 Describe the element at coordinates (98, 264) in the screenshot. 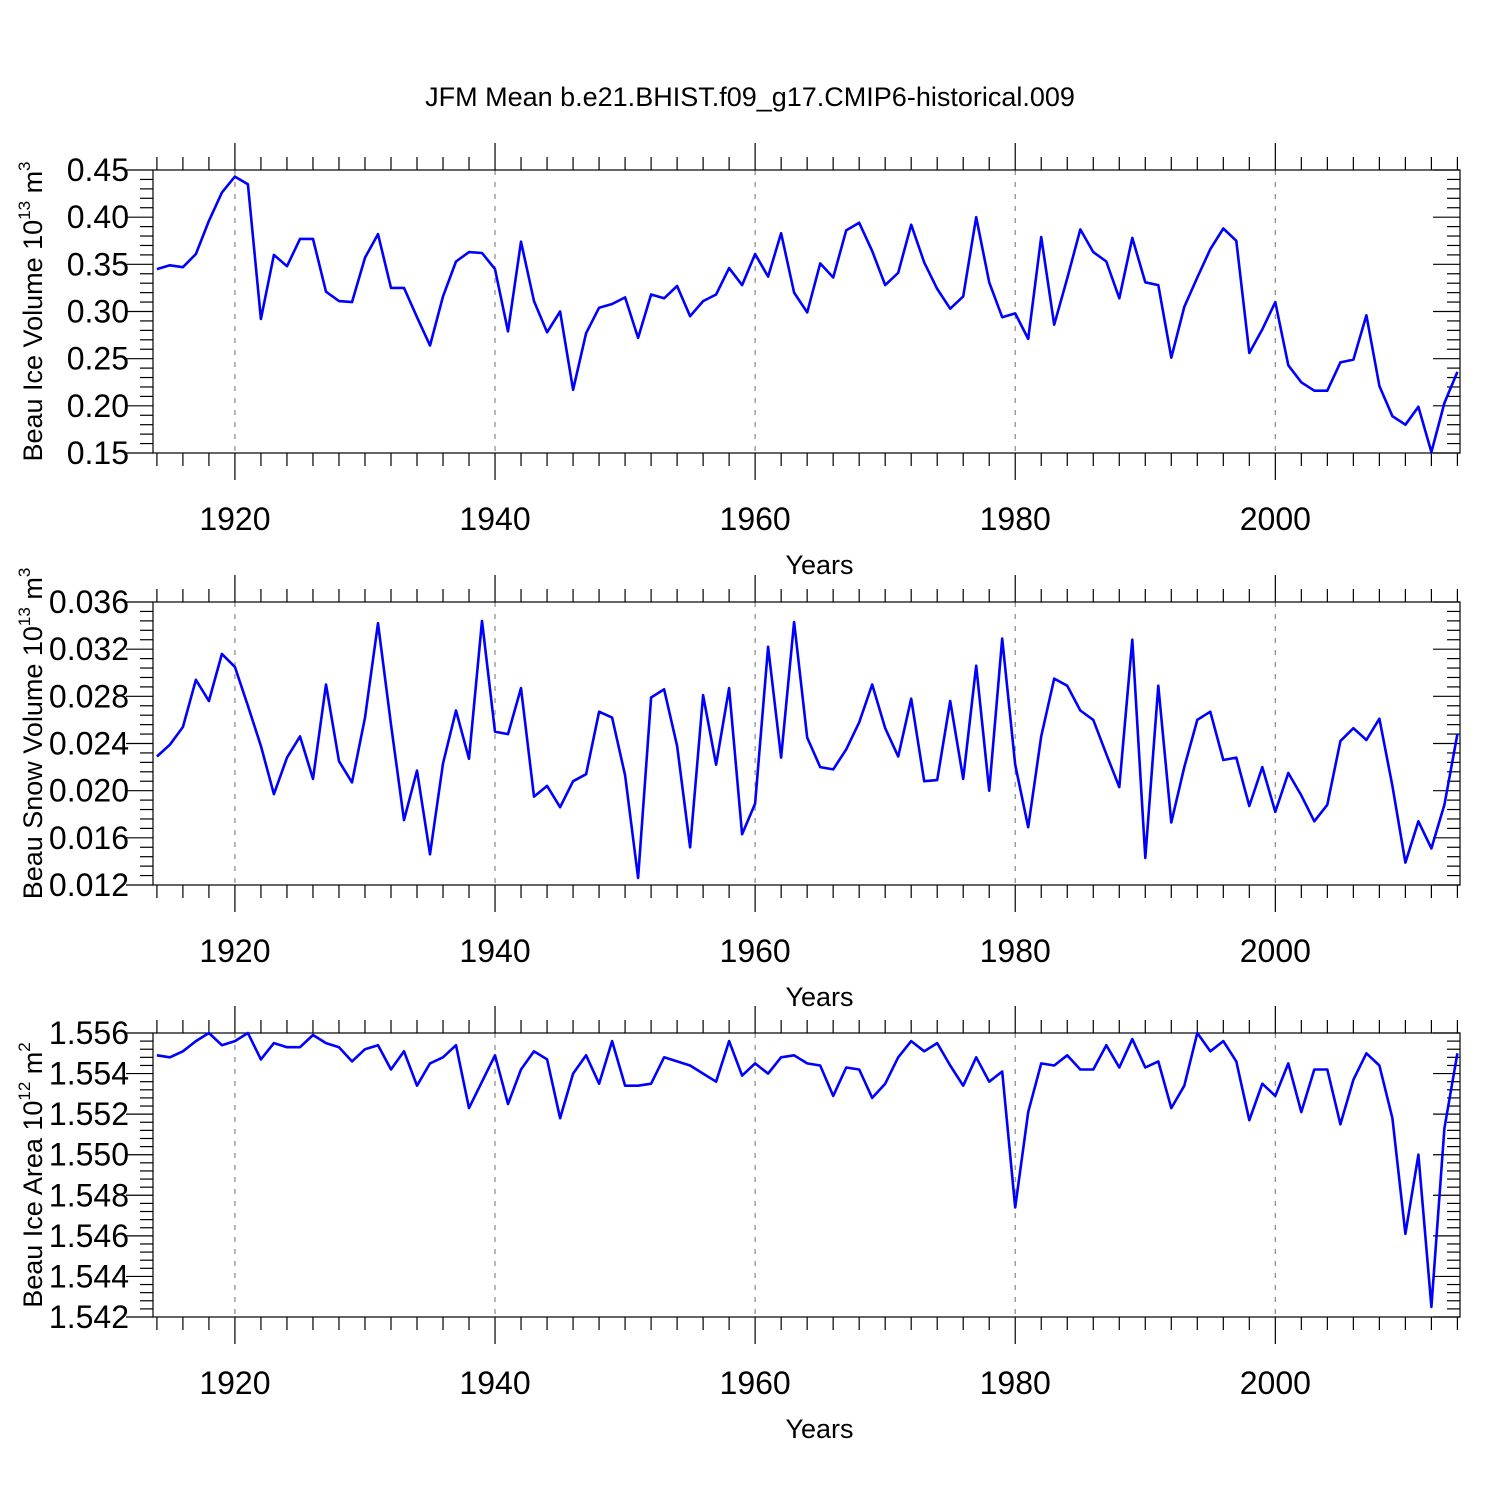

I see `y-tick-label: 0.35` at that location.